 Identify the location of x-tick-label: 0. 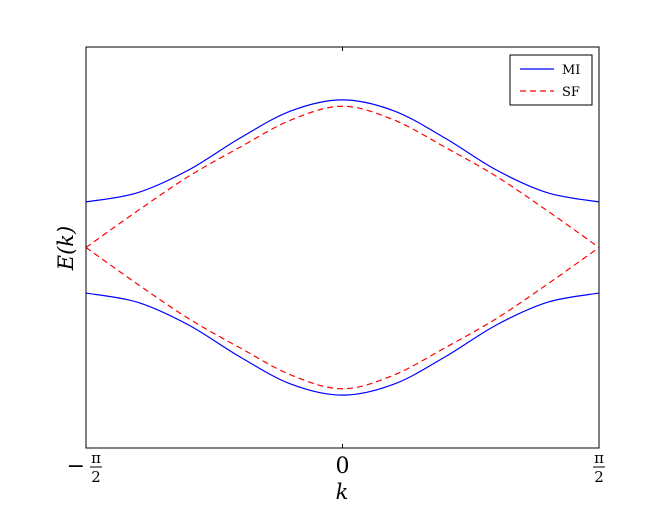
(343, 466).